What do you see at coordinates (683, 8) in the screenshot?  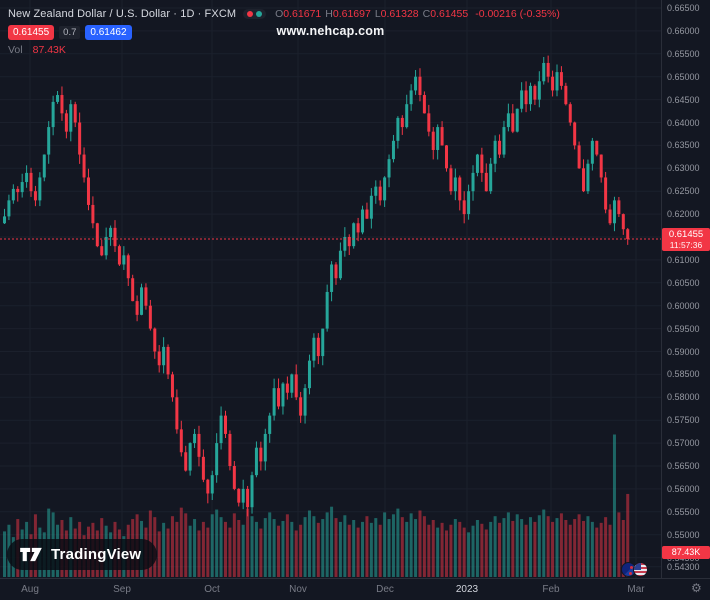 I see `price-axis-label: 0.66500` at bounding box center [683, 8].